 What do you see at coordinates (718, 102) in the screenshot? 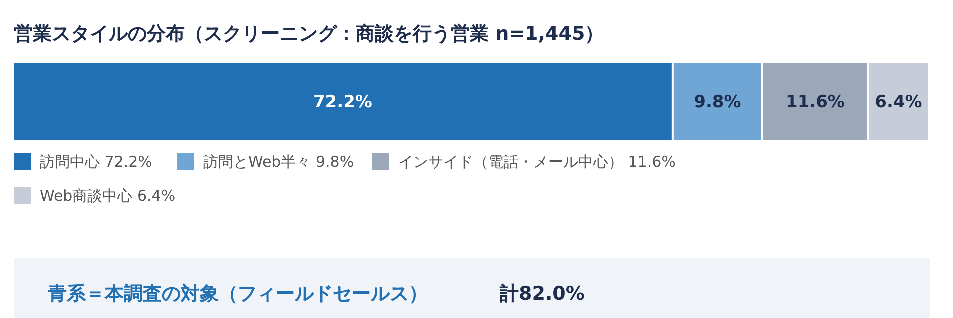
I see `data-label: 9.8%` at bounding box center [718, 102].